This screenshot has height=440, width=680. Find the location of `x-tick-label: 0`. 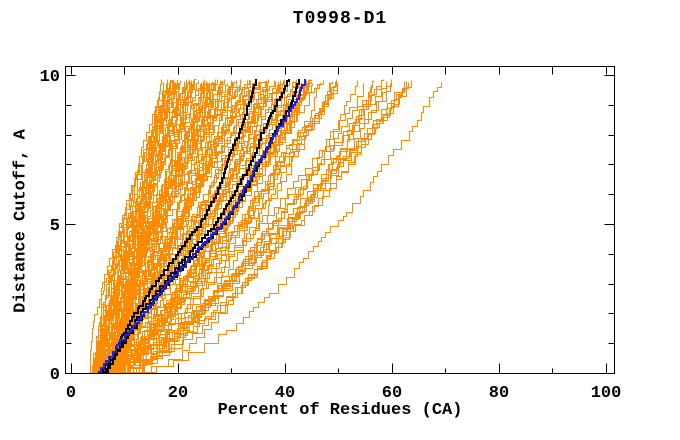

x-tick-label: 0 is located at coordinates (71, 393).